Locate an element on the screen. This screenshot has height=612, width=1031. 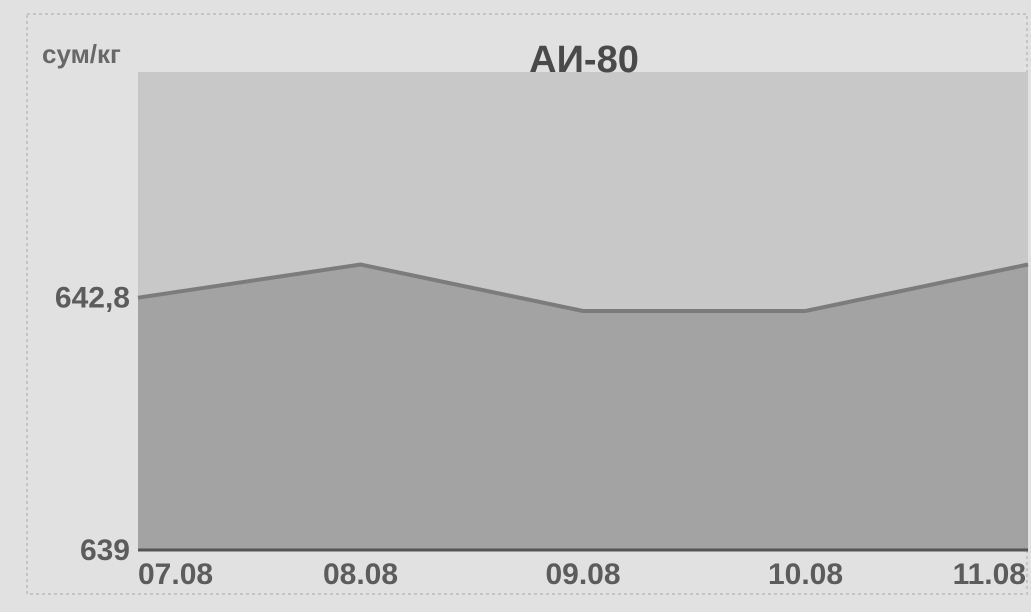
x-tick-label: 07.08 is located at coordinates (175, 574).